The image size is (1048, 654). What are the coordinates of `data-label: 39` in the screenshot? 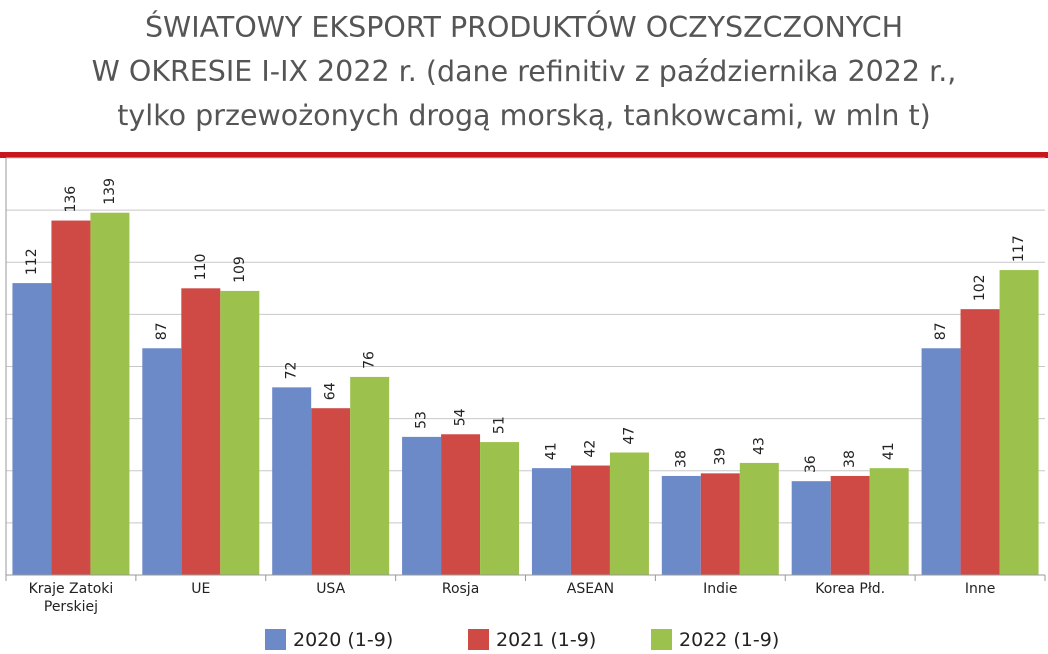 It's located at (720, 457).